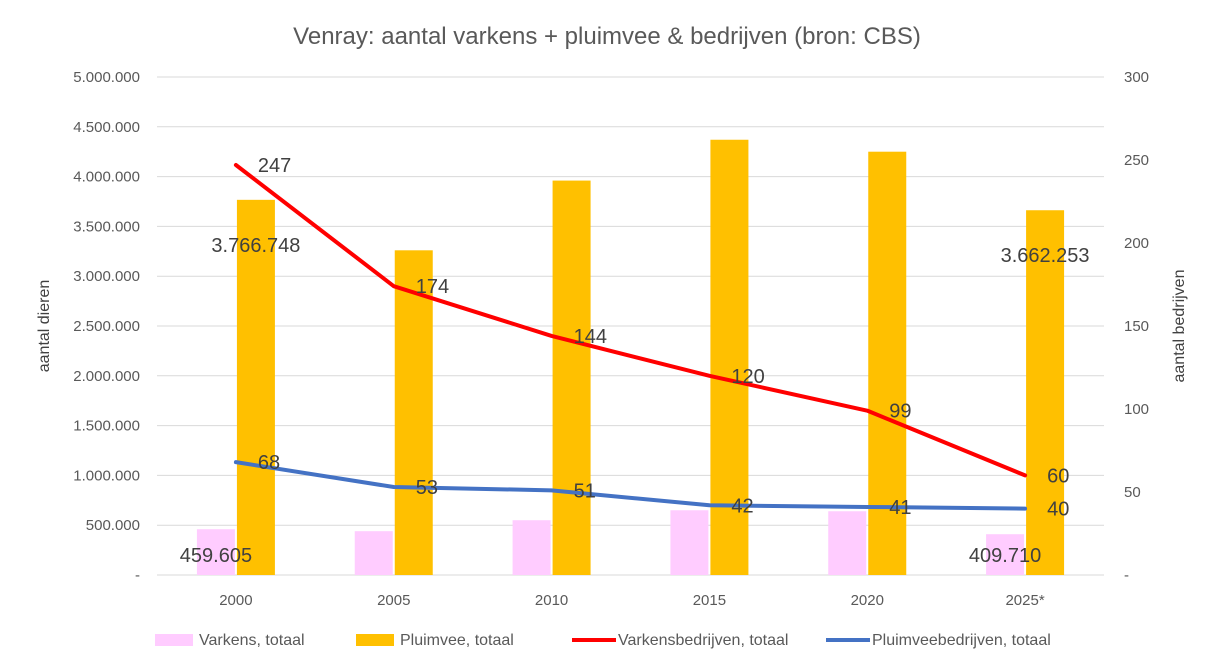 Image resolution: width=1214 pixels, height=670 pixels. I want to click on bar-data-label: 3.766.748, so click(255, 246).